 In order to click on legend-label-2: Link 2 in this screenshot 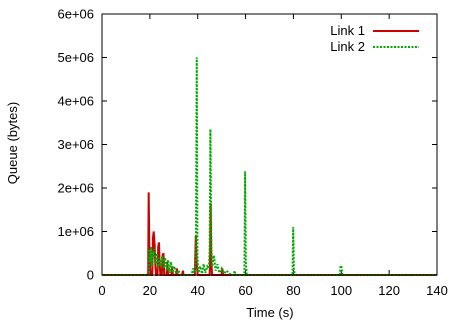, I will do `click(347, 46)`.